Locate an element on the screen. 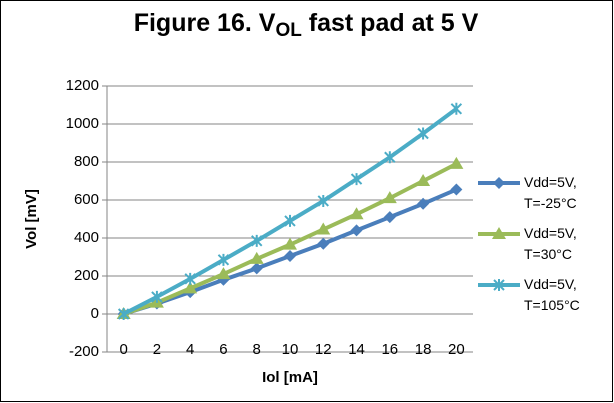 The image size is (614, 403). y-axis-label: Vol [mV] is located at coordinates (31, 219).